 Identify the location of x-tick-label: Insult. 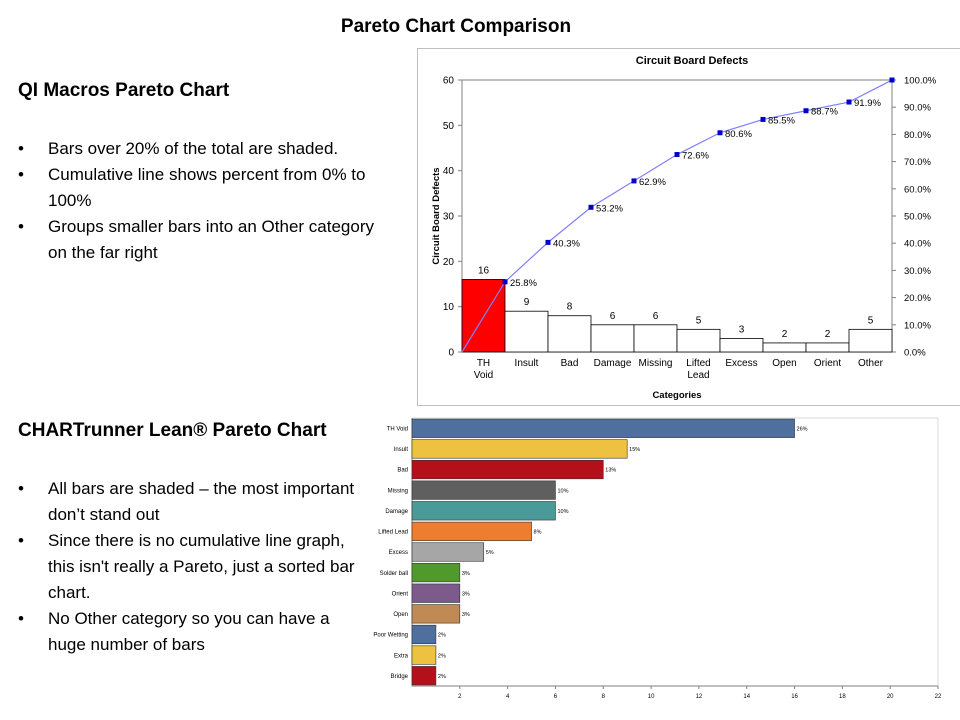
(527, 363).